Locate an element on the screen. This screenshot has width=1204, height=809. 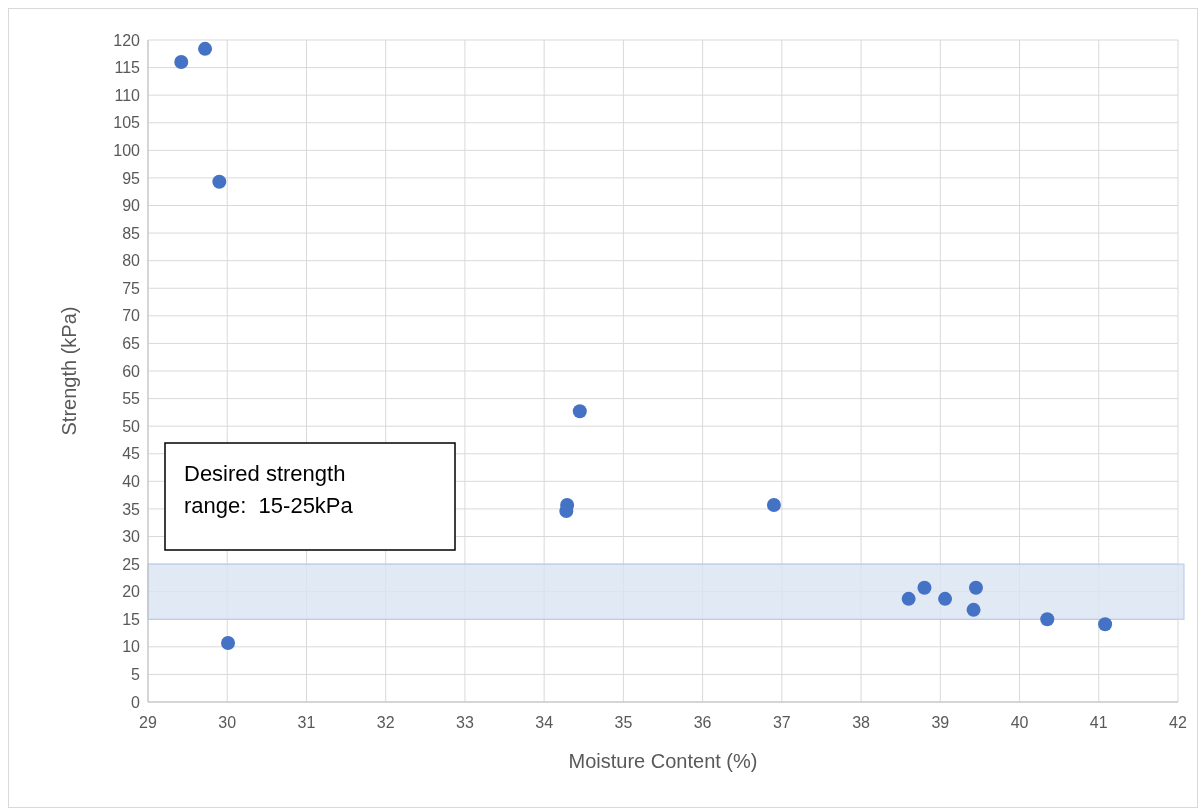
y-tick-label: 60 is located at coordinates (131, 371).